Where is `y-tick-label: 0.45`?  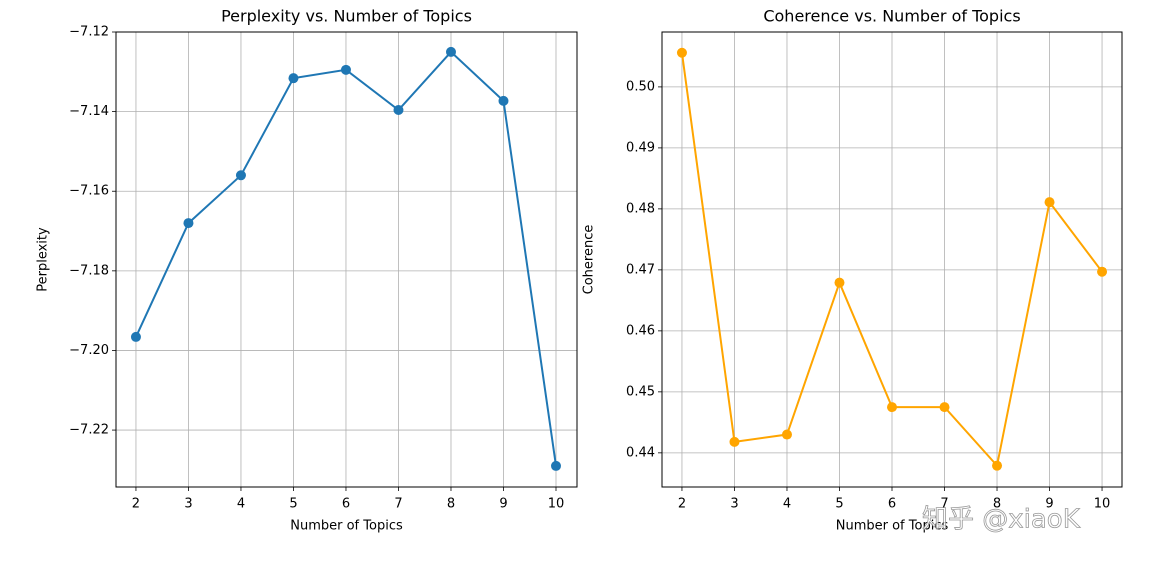
y-tick-label: 0.45 is located at coordinates (640, 391).